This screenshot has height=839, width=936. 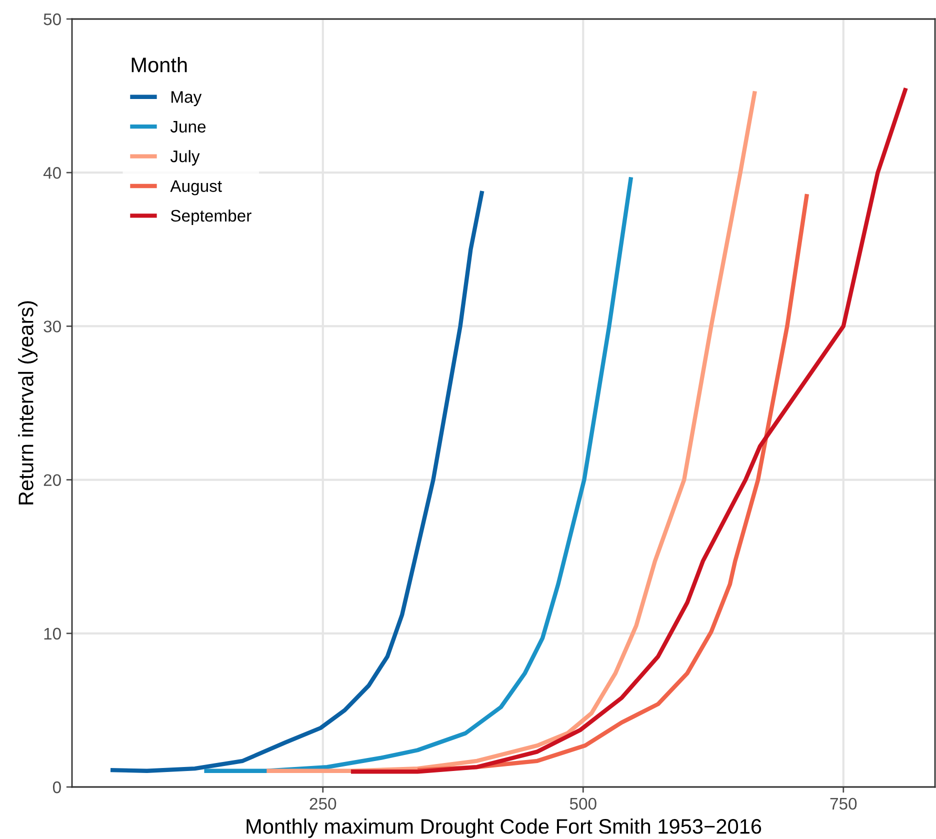 What do you see at coordinates (185, 158) in the screenshot?
I see `legend-label: July` at bounding box center [185, 158].